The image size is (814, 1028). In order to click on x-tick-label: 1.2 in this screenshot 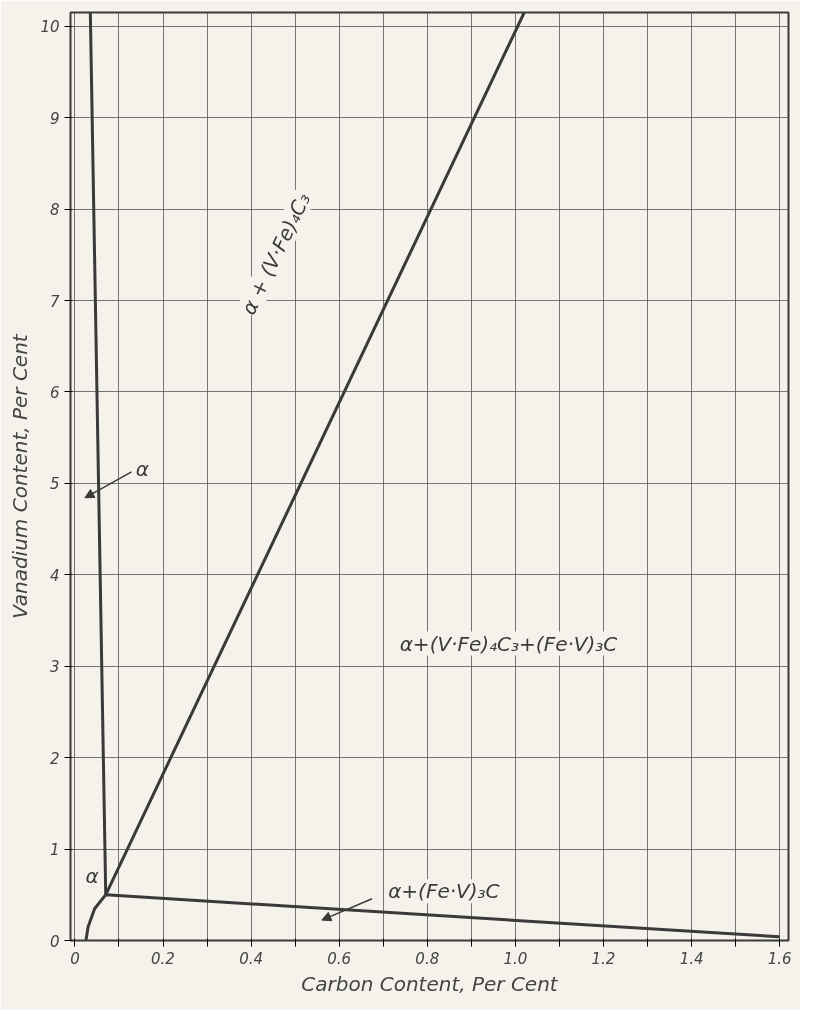, I will do `click(603, 958)`.